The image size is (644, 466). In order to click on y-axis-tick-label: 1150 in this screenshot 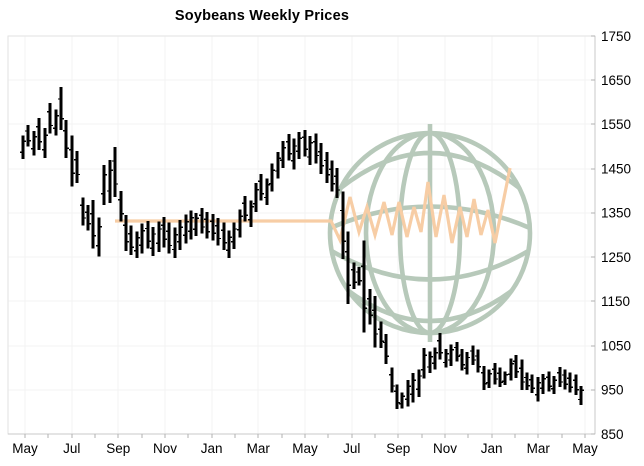, I will do `click(615, 301)`.